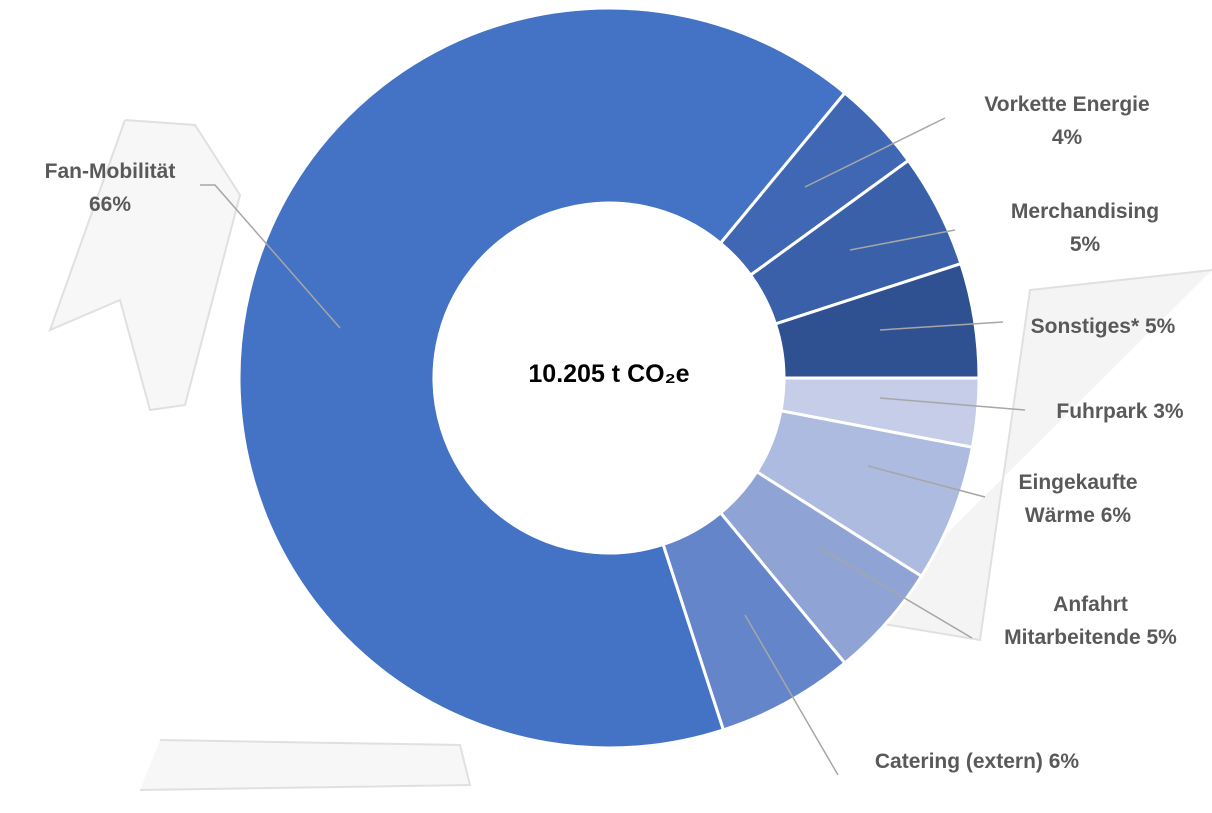 The height and width of the screenshot is (813, 1212). What do you see at coordinates (1102, 411) in the screenshot?
I see `category-label: Fuhrpark` at bounding box center [1102, 411].